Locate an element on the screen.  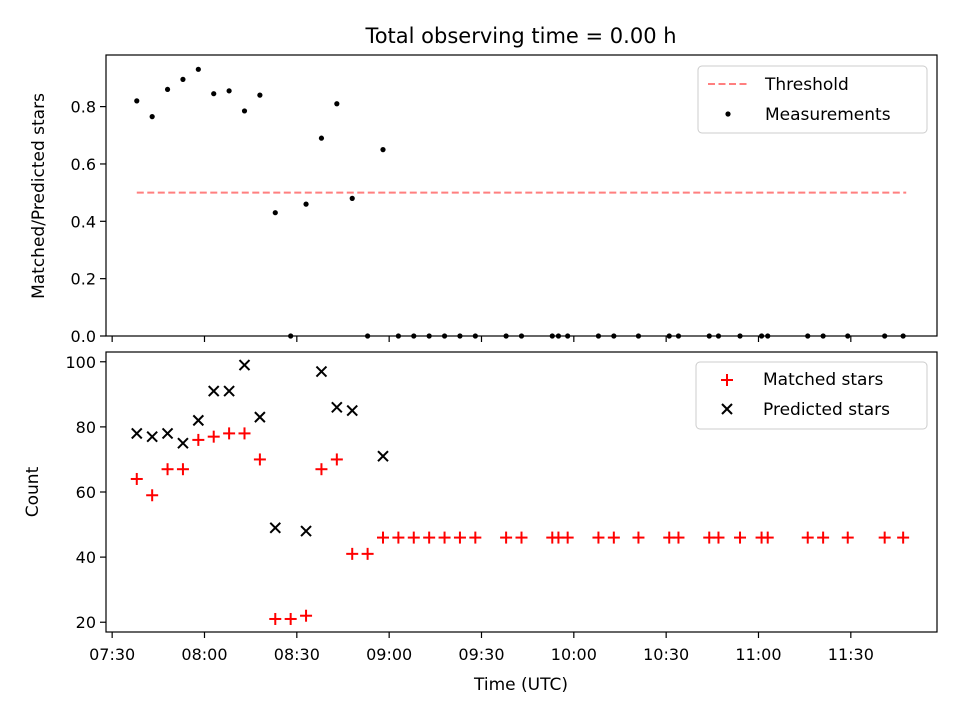
chart-title: Total observing time = 0.00 h is located at coordinates (520, 36).